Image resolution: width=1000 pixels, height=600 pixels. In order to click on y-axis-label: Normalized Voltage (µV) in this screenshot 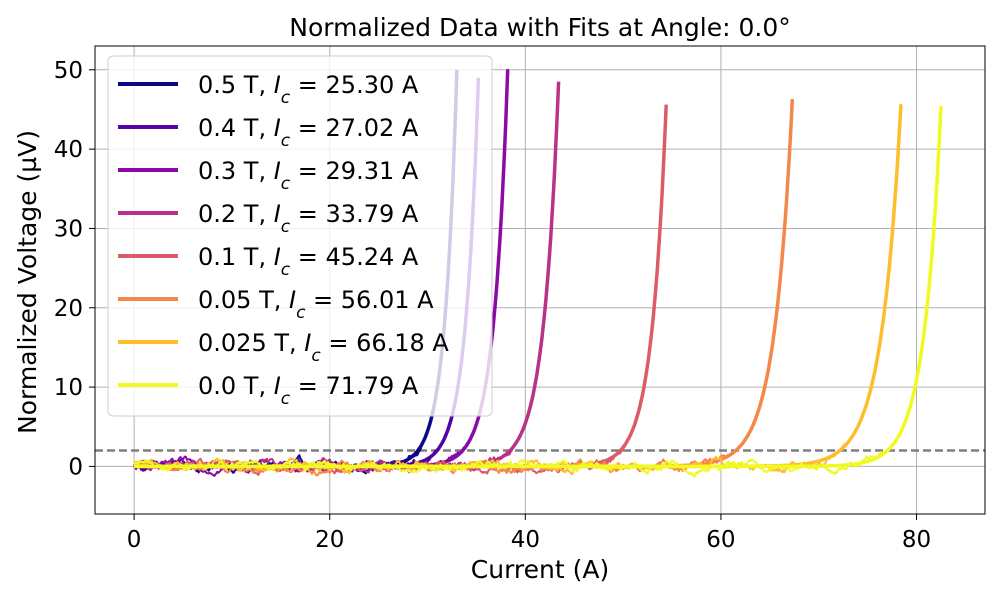, I will do `click(27, 282)`.